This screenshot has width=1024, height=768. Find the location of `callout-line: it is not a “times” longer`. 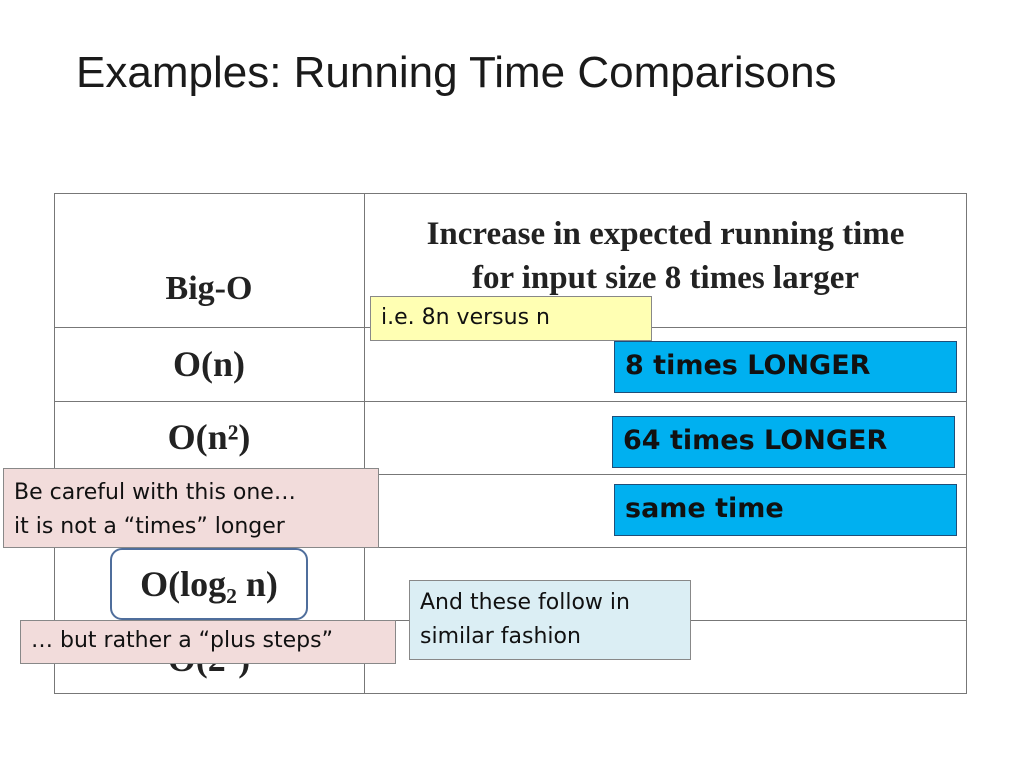

callout-line: it is not a “times” longer is located at coordinates (149, 526).